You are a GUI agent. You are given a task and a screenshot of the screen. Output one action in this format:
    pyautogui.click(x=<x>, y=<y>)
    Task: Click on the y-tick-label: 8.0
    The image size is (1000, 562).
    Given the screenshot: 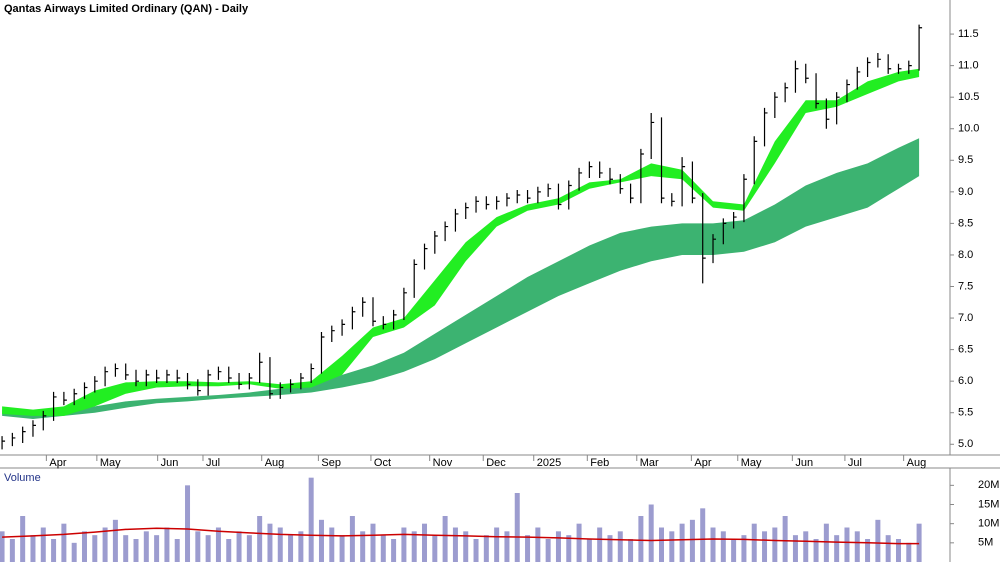 What is the action you would take?
    pyautogui.click(x=965, y=255)
    